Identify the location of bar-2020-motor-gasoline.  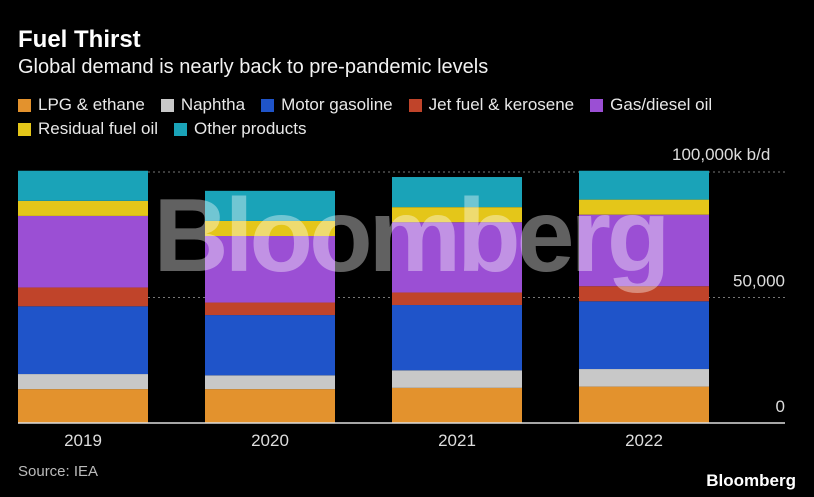
(270, 345).